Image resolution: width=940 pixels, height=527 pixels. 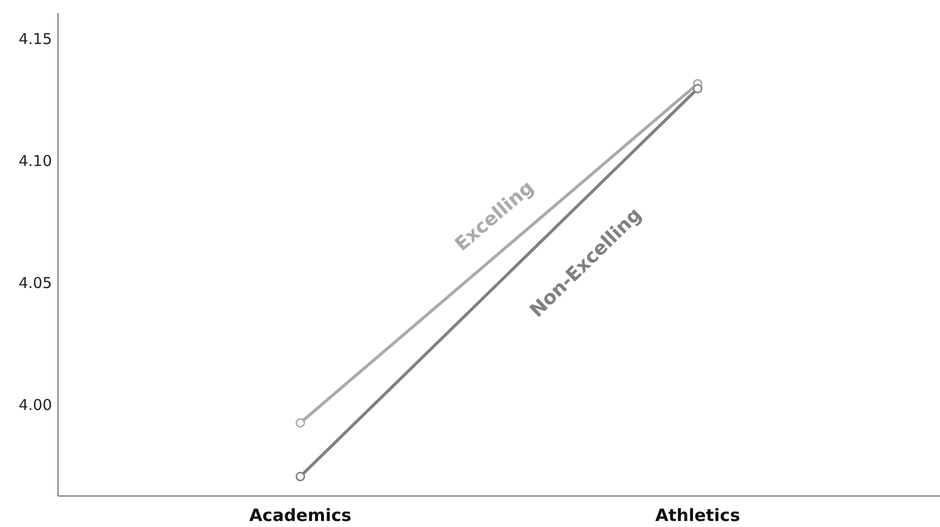 I want to click on x-tick-label: Athletics, so click(x=697, y=516).